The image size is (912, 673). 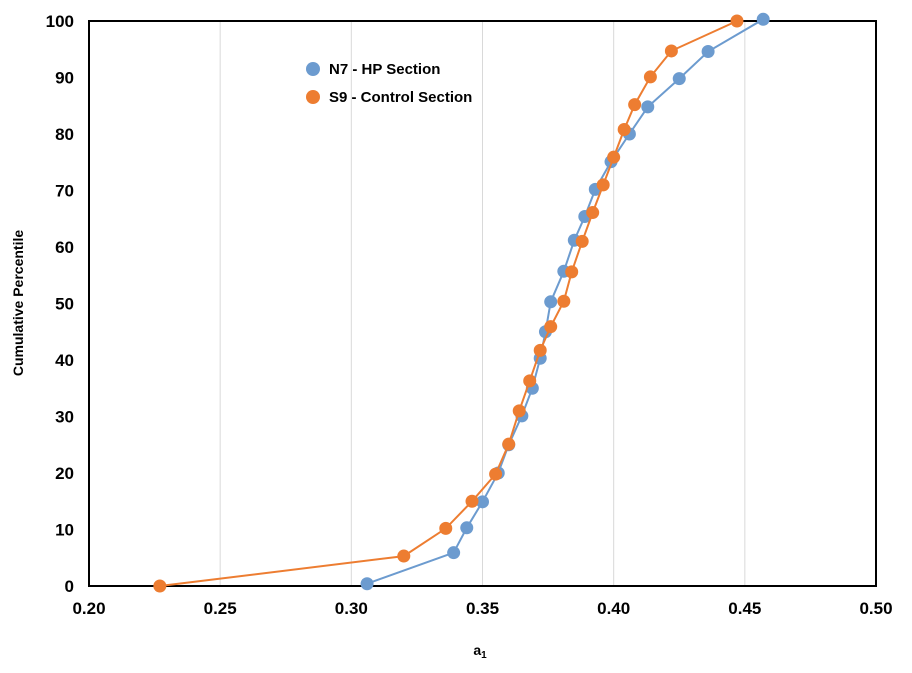 I want to click on x-axis-title: a1, so click(x=480, y=651).